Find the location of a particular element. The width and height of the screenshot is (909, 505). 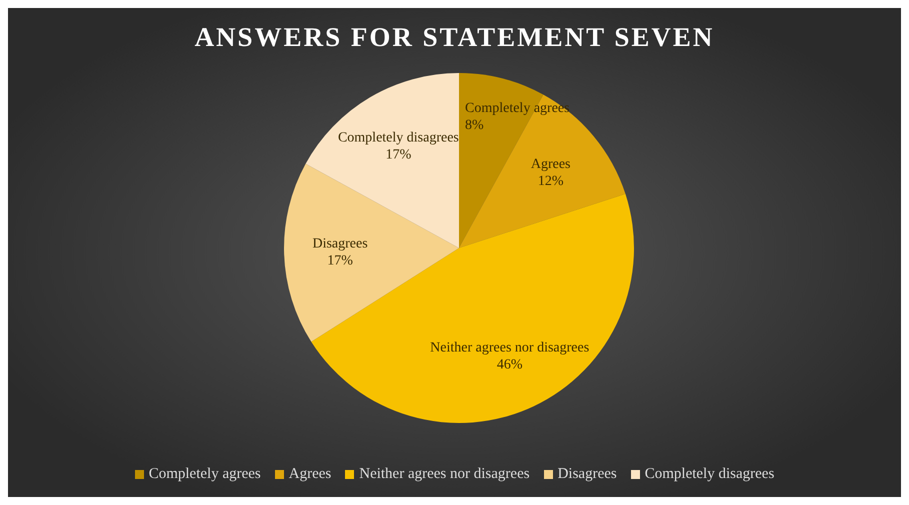

legend-label: Completely agrees is located at coordinates (204, 474).